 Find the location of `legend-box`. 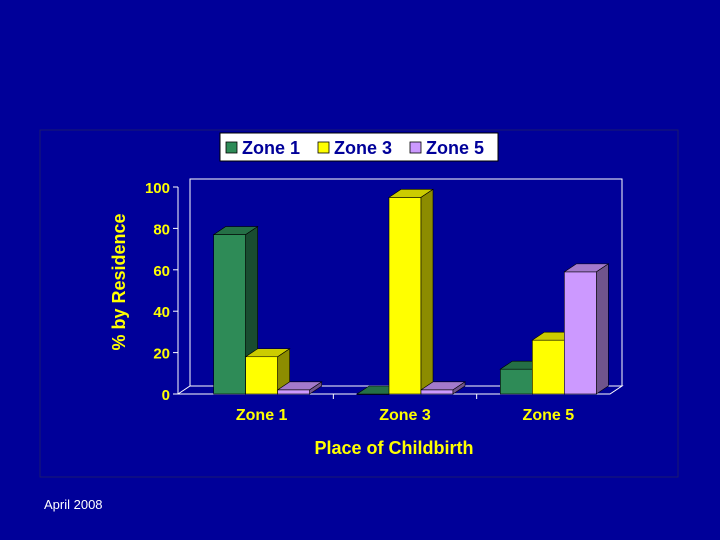

legend-box is located at coordinates (359, 147).